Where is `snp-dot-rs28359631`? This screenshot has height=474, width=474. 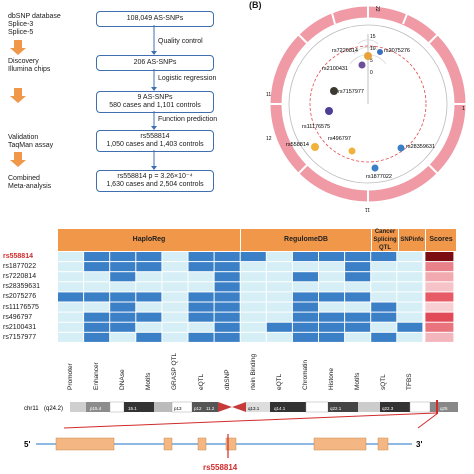
snp-dot-rs28359631 is located at coordinates (401, 148).